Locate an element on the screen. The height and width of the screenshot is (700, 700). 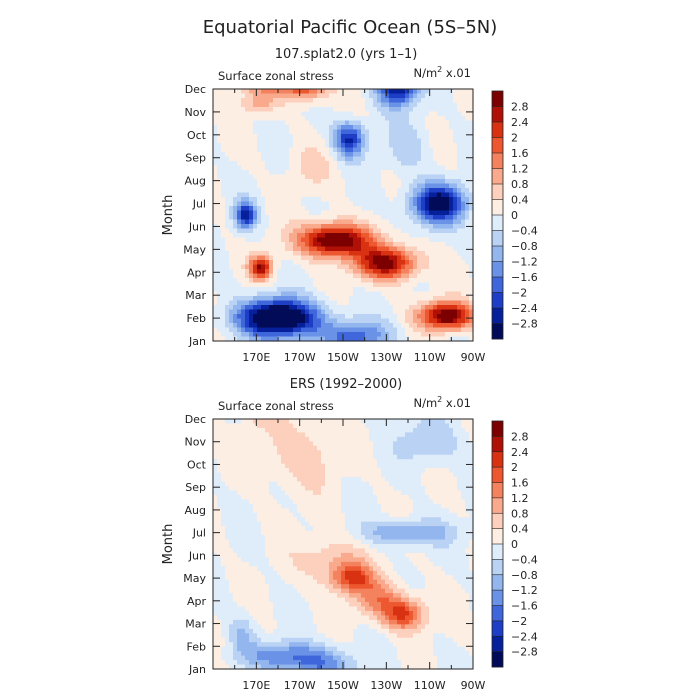
colorbar-swatch is located at coordinates (497, 176).